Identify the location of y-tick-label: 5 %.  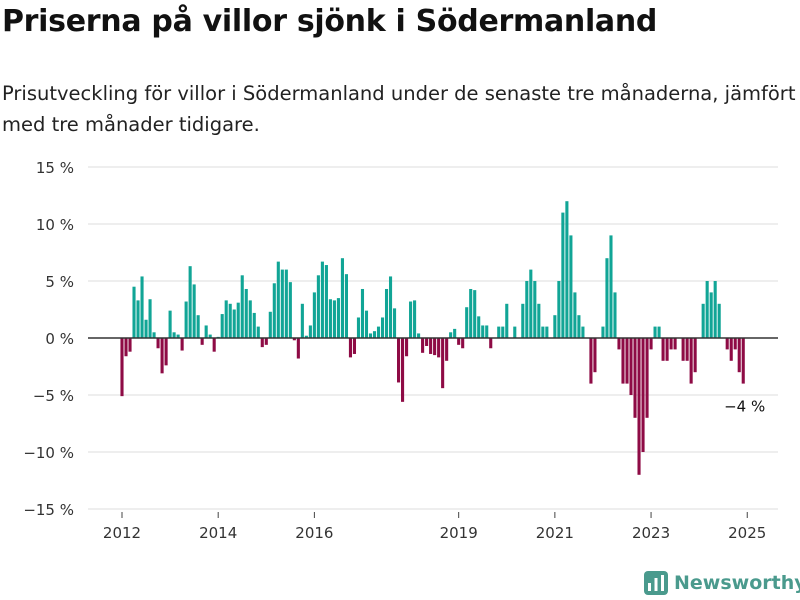
(59, 282).